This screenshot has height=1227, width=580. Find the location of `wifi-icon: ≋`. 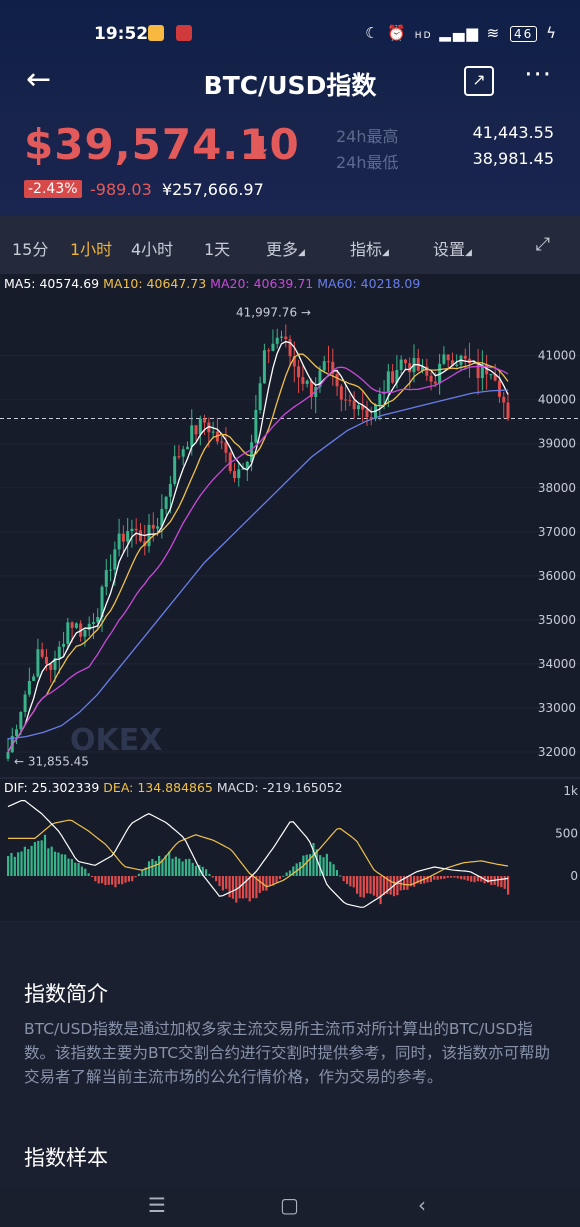

wifi-icon: ≋ is located at coordinates (494, 33).